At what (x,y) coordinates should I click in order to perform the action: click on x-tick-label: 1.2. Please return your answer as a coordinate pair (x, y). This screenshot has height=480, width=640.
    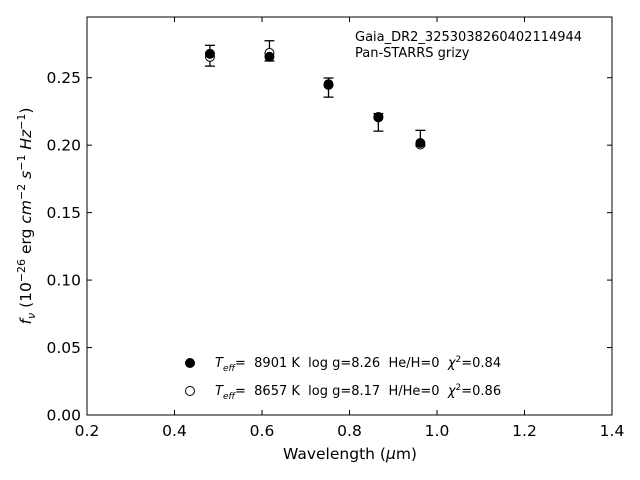
    Looking at the image, I should click on (524, 431).